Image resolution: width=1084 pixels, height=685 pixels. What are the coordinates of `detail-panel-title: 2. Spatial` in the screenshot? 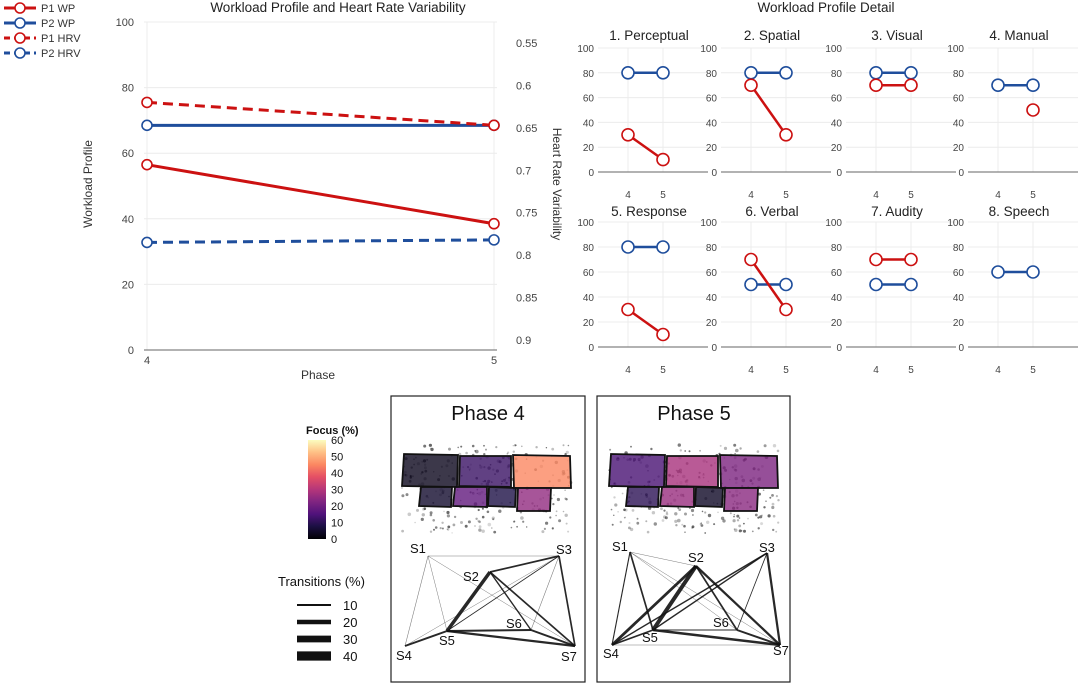 It's located at (772, 35).